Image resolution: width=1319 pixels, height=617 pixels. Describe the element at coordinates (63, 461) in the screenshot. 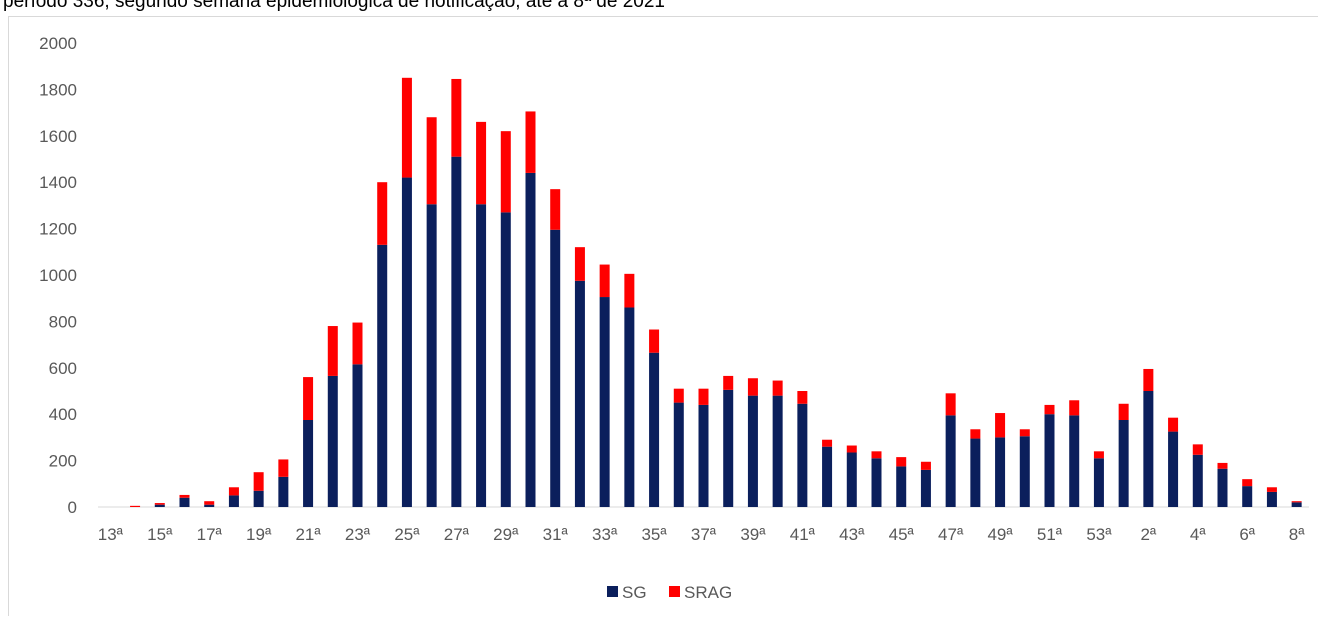

I see `y-tick-label: 200` at that location.